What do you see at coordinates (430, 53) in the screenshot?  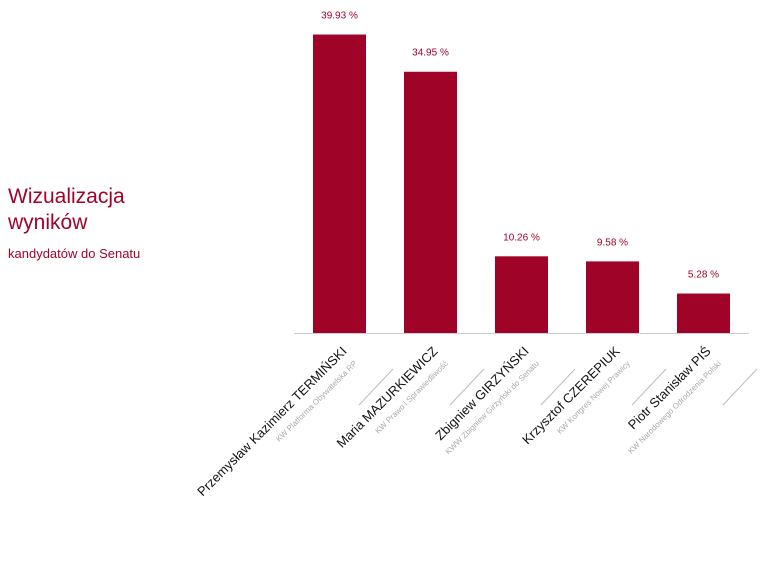 I see `data-label-2: 34.95 %` at bounding box center [430, 53].